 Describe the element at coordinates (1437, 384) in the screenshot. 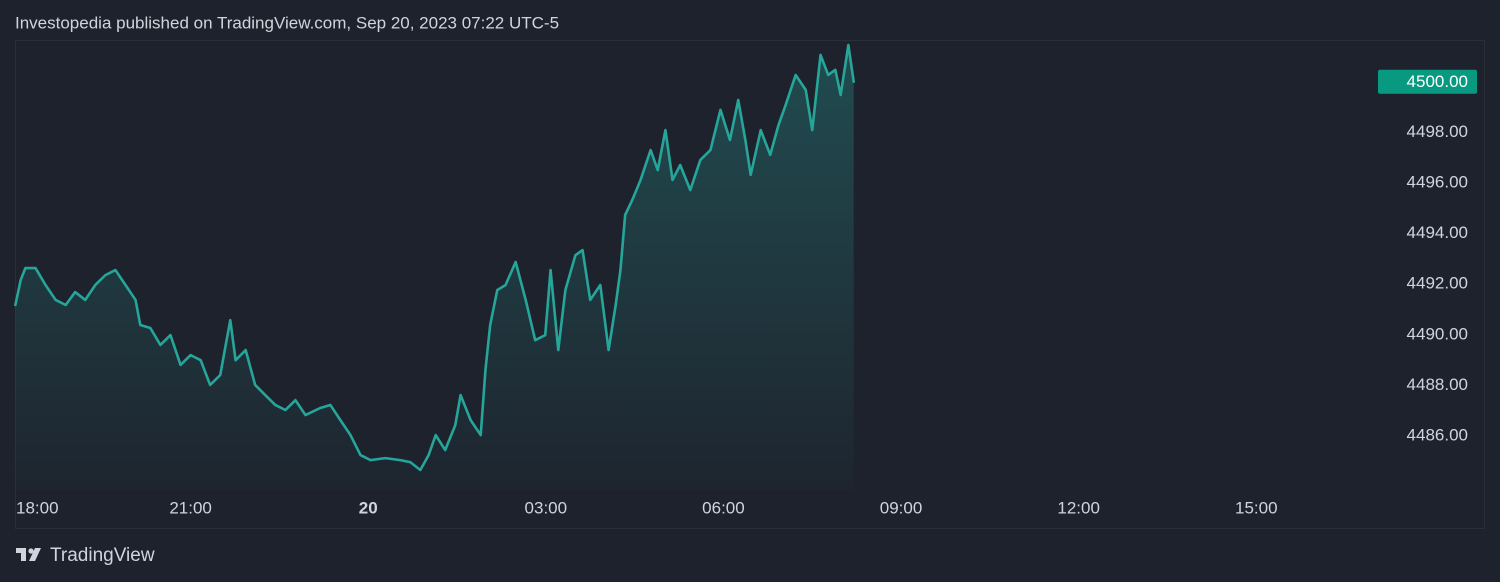

I see `y-tick-label: 4488.00` at that location.